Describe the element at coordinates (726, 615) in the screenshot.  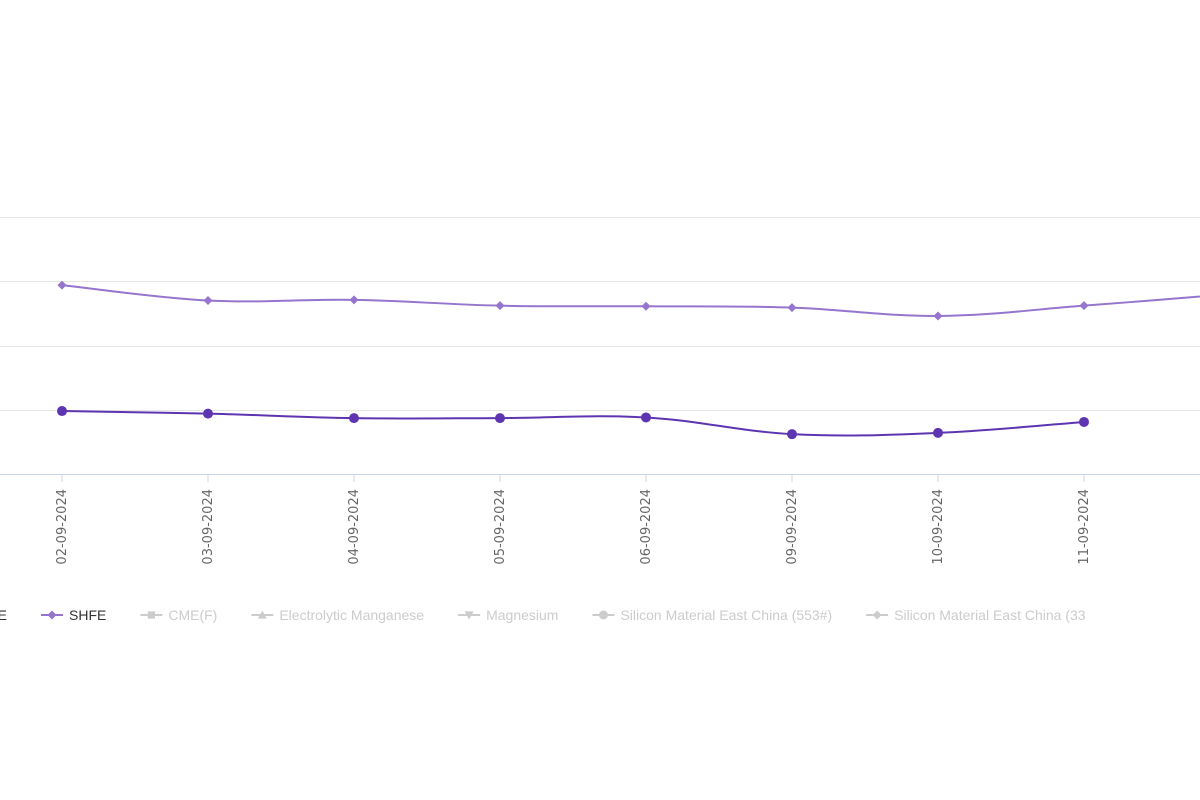
I see `legend-label: Silicon Material East China (553#)` at that location.